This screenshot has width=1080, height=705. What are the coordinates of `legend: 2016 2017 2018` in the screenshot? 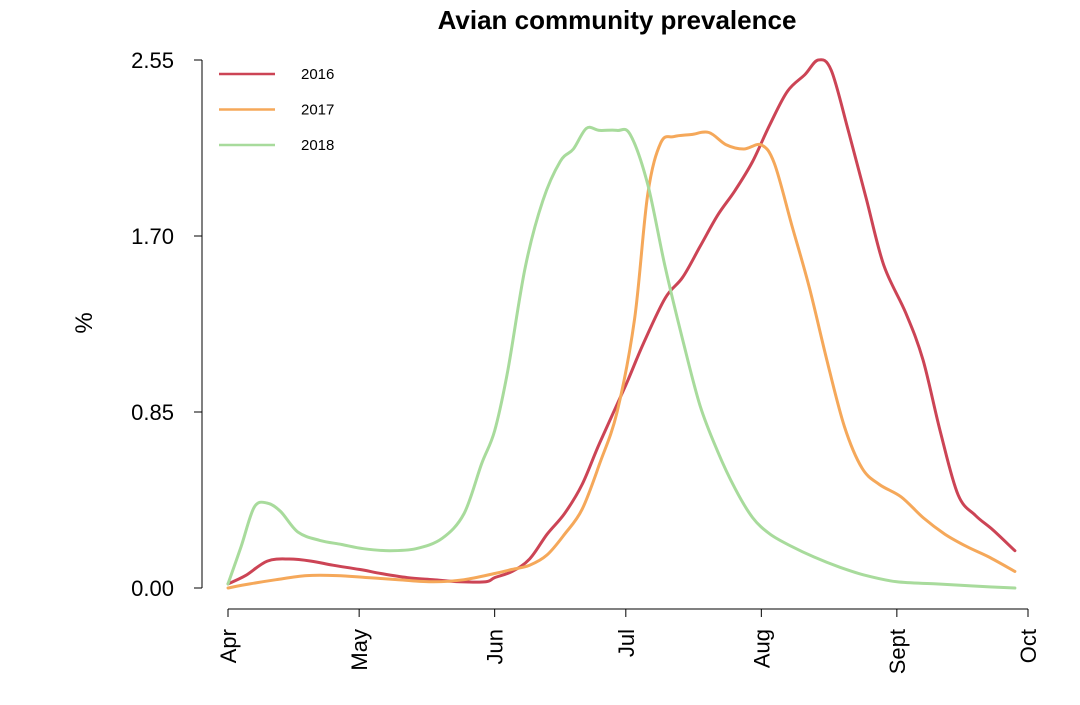 It's located at (276, 110).